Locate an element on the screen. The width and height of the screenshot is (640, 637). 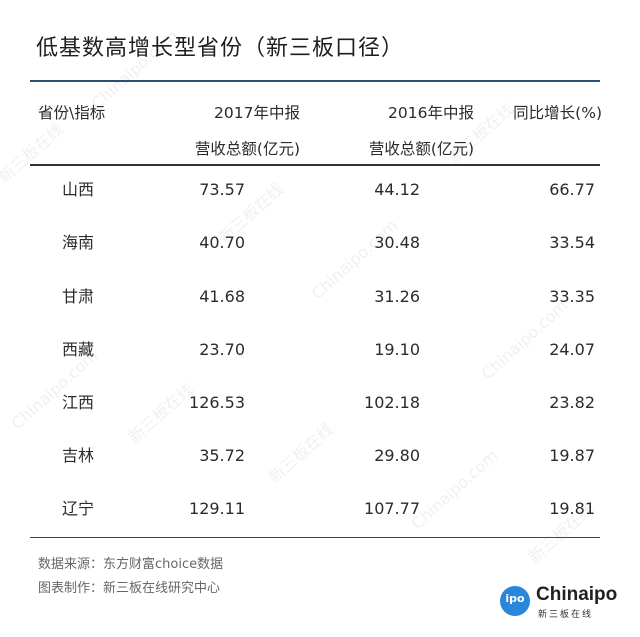
province-cell: 山西 is located at coordinates (78, 189).